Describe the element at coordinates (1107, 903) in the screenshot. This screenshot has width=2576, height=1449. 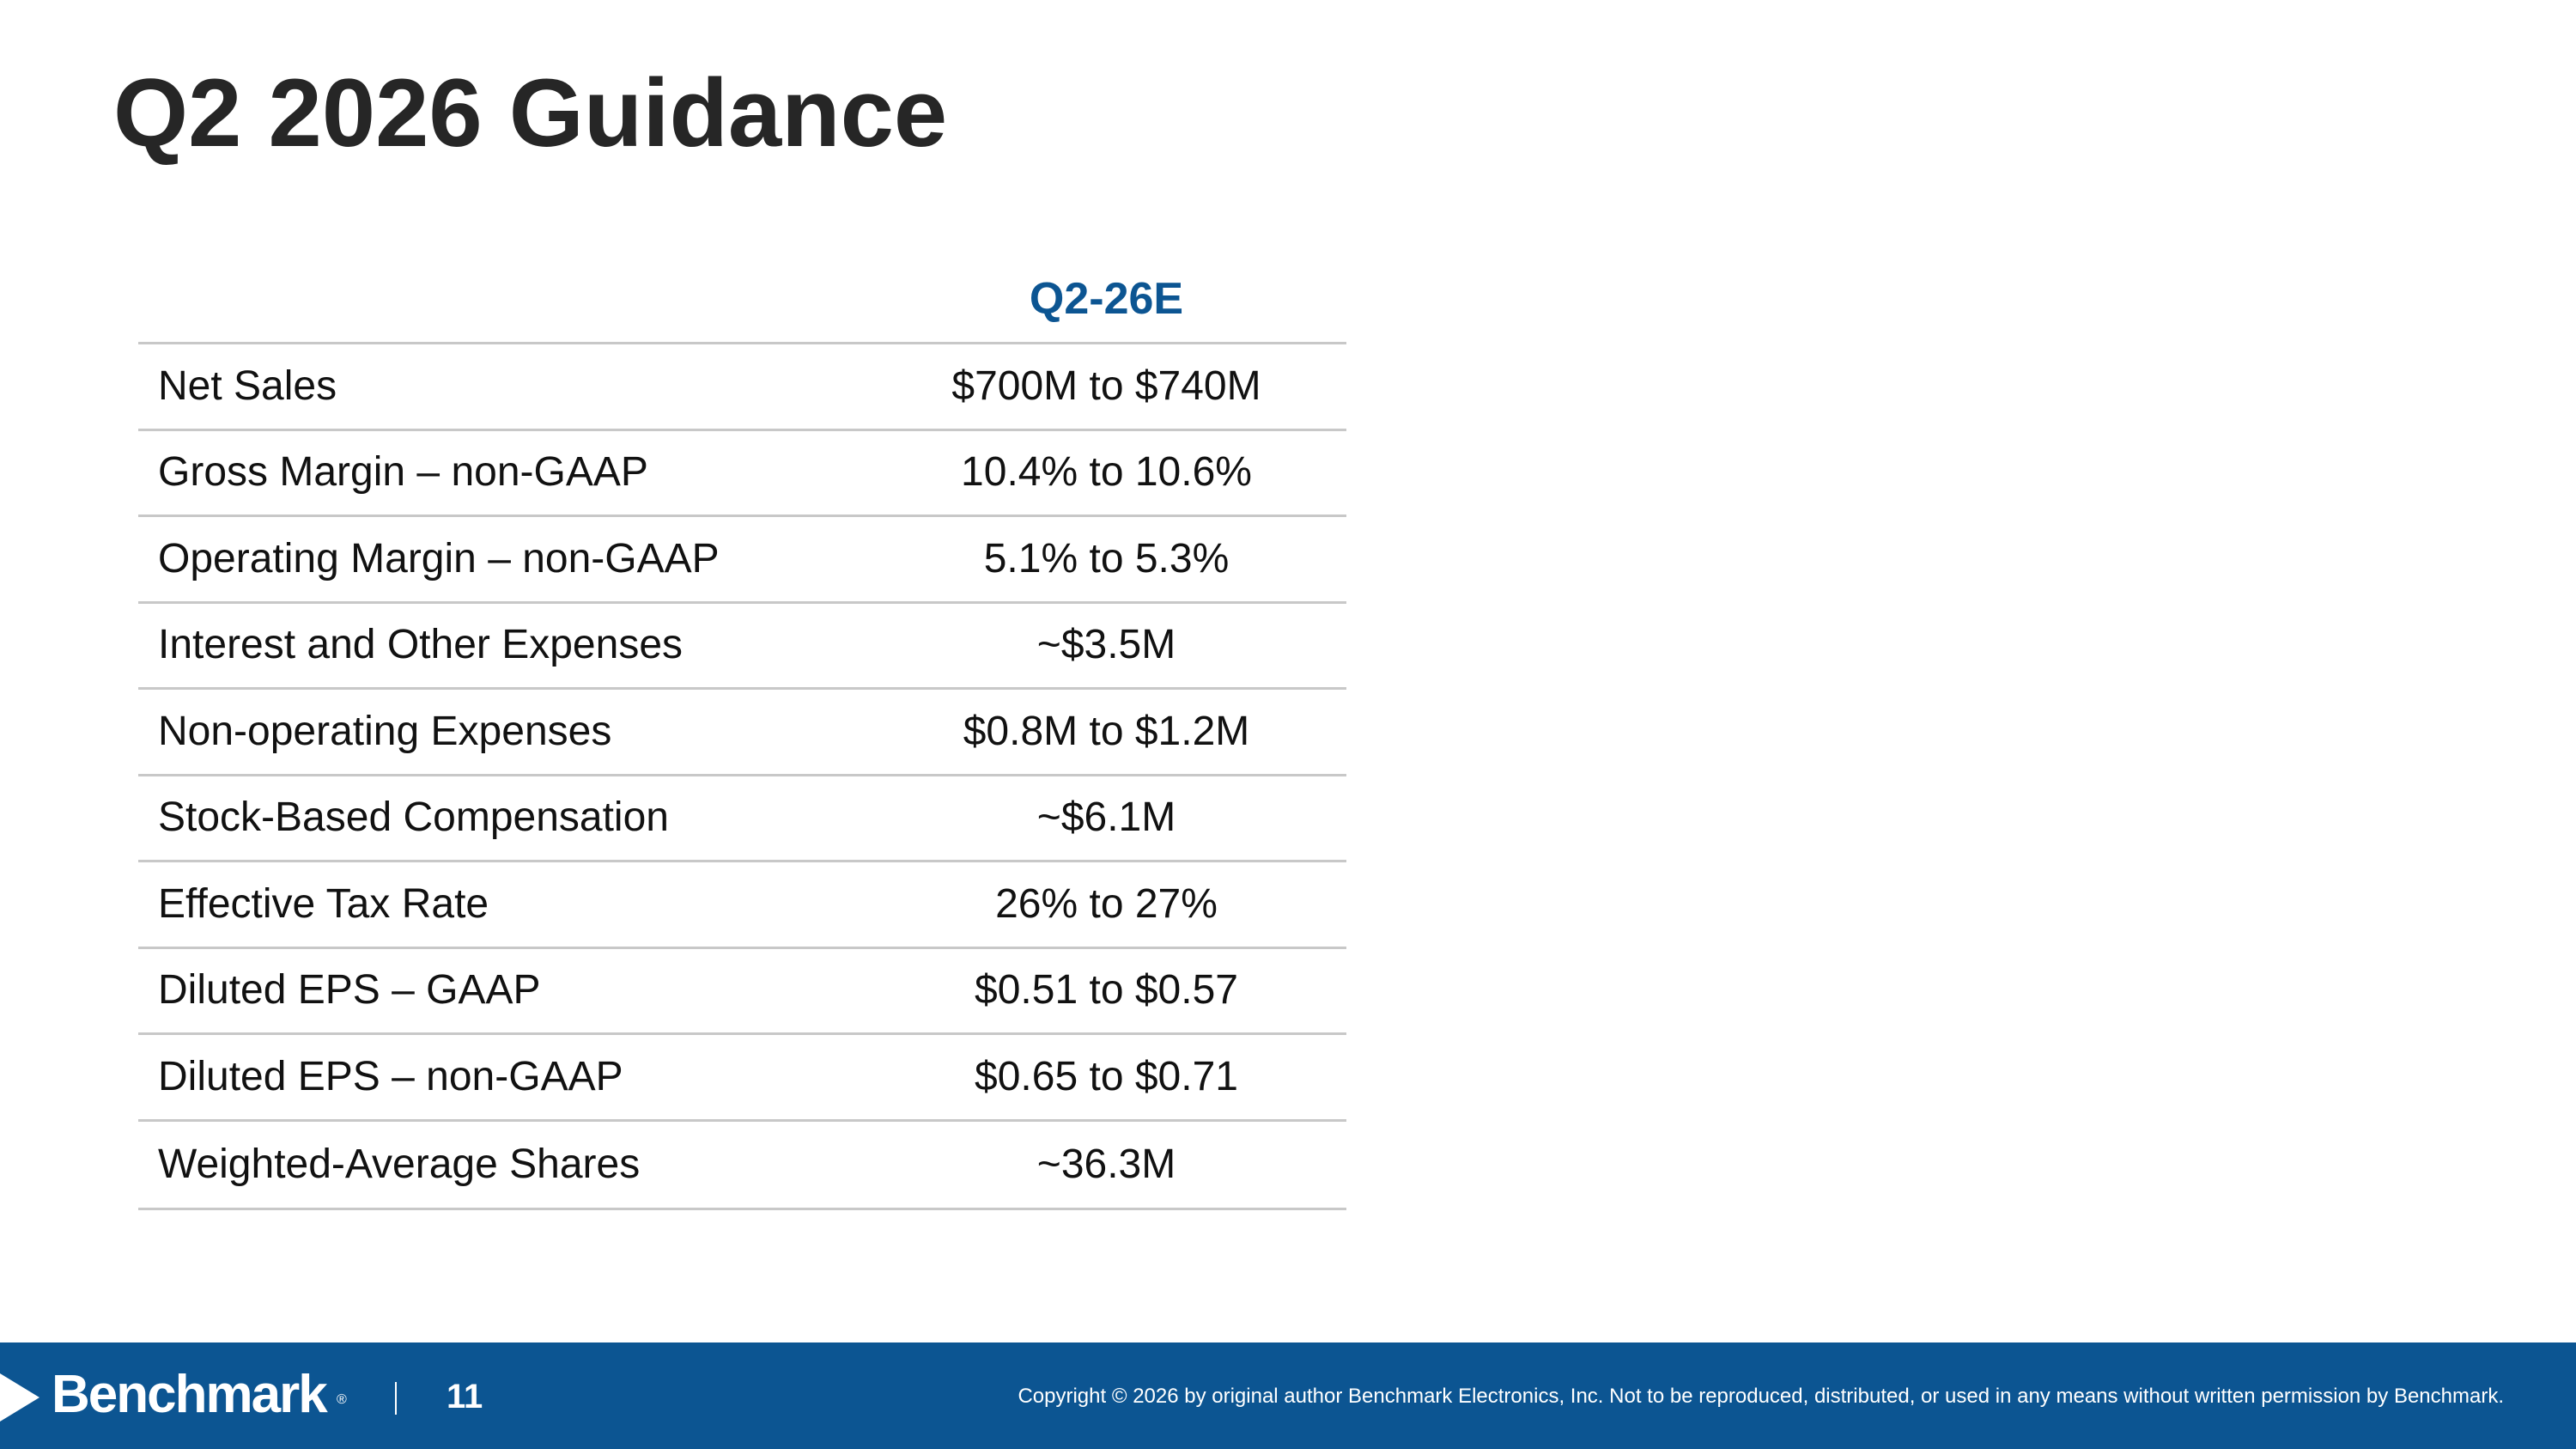
I see `row-value: 26% to 27%` at that location.